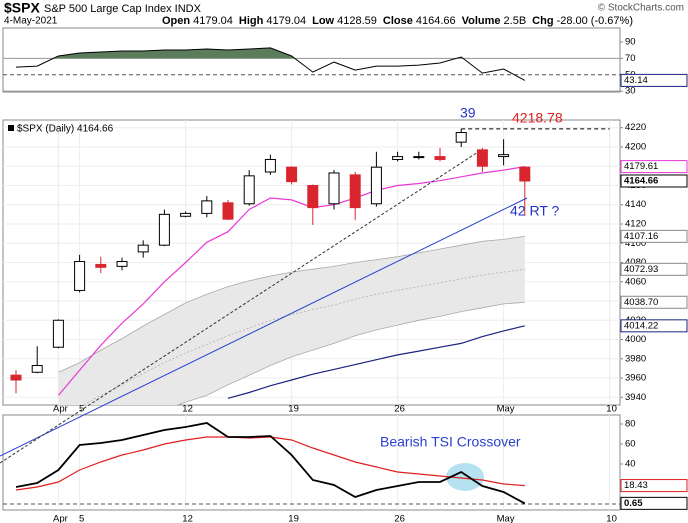  I want to click on x-tick-label: 10, so click(611, 518).